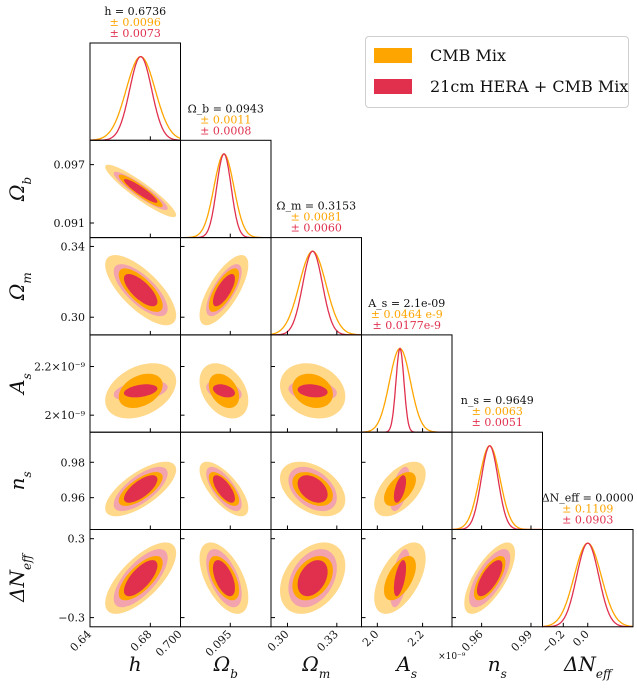 Image resolution: width=637 pixels, height=688 pixels. I want to click on panel-omega_m-n_s, so click(313, 489).